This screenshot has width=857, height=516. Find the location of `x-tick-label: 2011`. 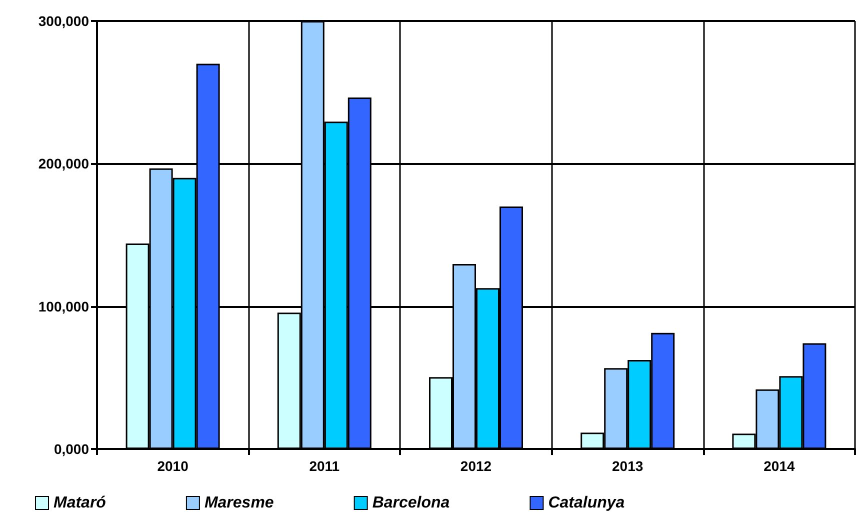

x-tick-label: 2011 is located at coordinates (324, 466).